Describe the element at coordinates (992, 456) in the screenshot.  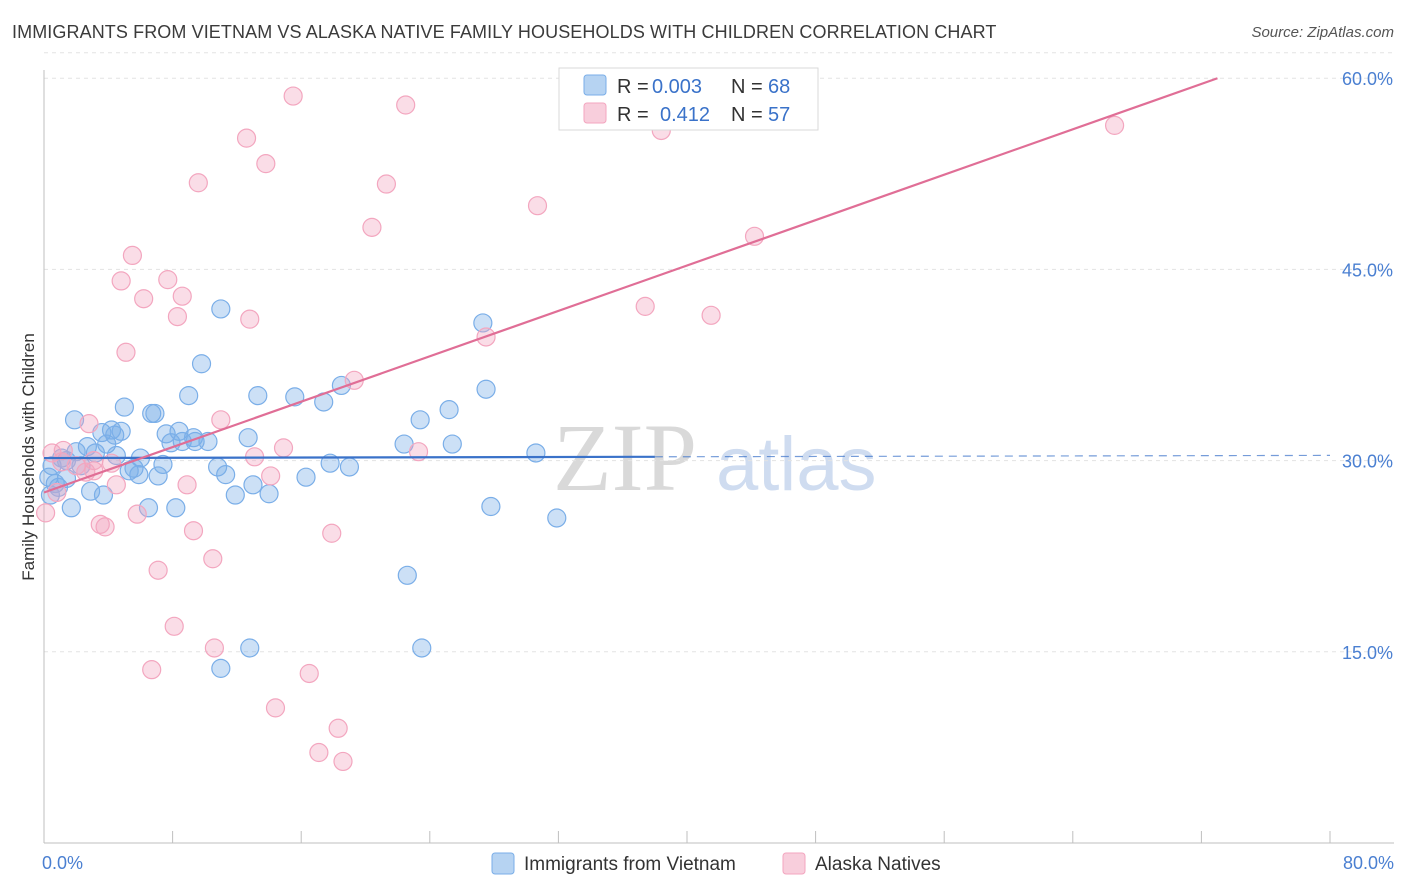
I see `trend-line-extension` at that location.